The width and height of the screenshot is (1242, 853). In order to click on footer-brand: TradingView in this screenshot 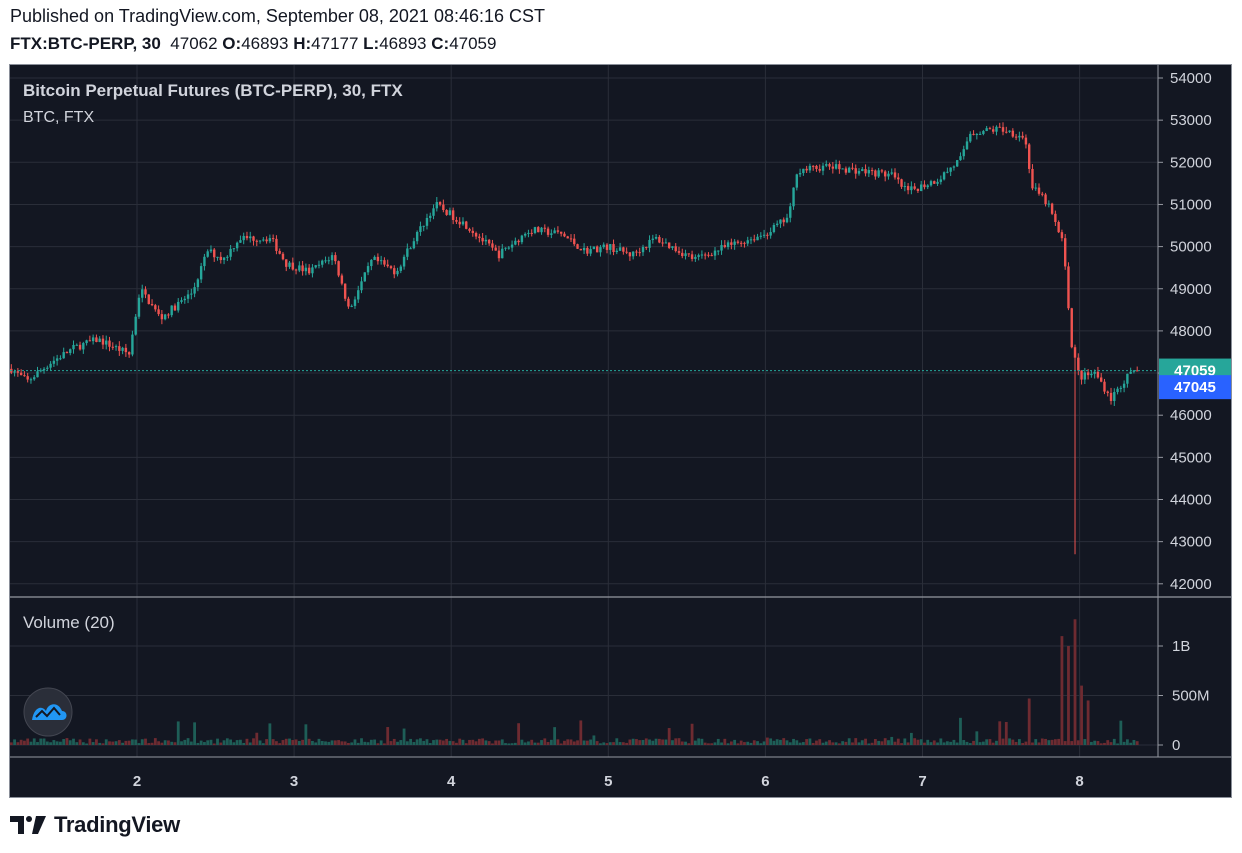, I will do `click(95, 825)`.